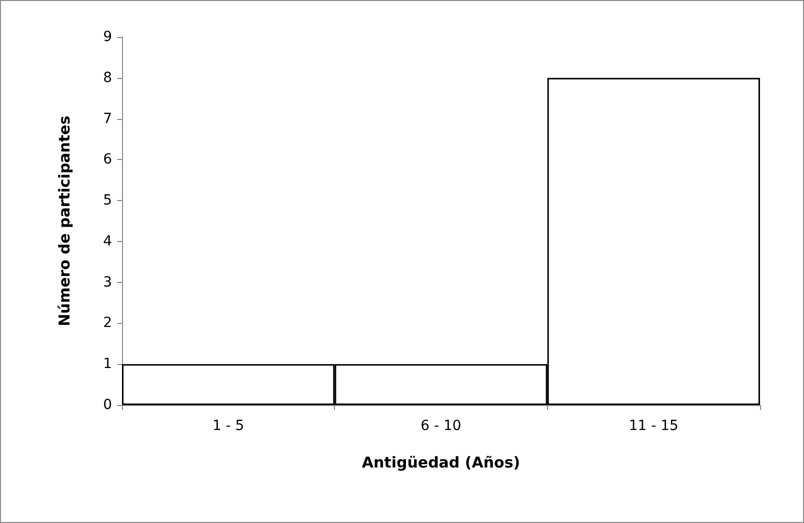 Image resolution: width=804 pixels, height=523 pixels. What do you see at coordinates (107, 78) in the screenshot?
I see `y-tick-label: 8` at bounding box center [107, 78].